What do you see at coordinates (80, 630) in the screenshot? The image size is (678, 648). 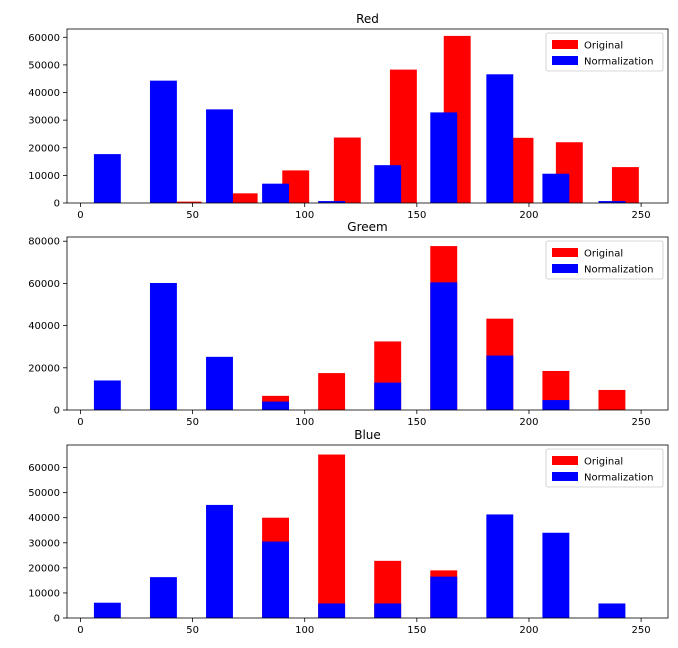 I see `x-tick-label-3-0: 0` at bounding box center [80, 630].